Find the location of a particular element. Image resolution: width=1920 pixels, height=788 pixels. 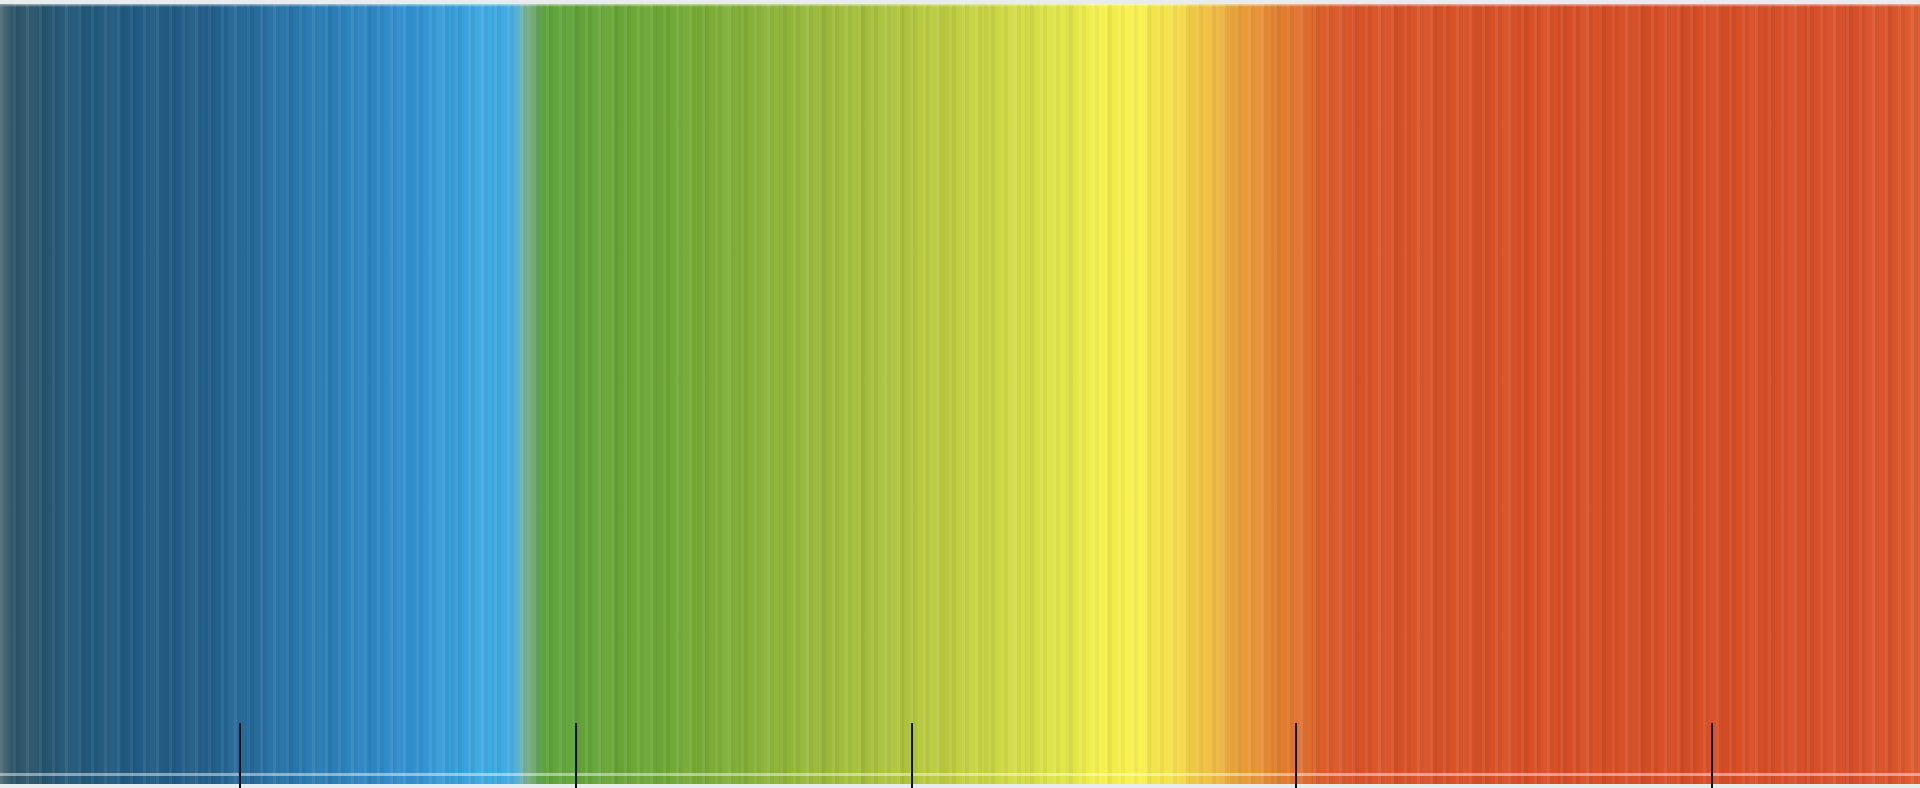

dark-blue-band is located at coordinates (100, 394).